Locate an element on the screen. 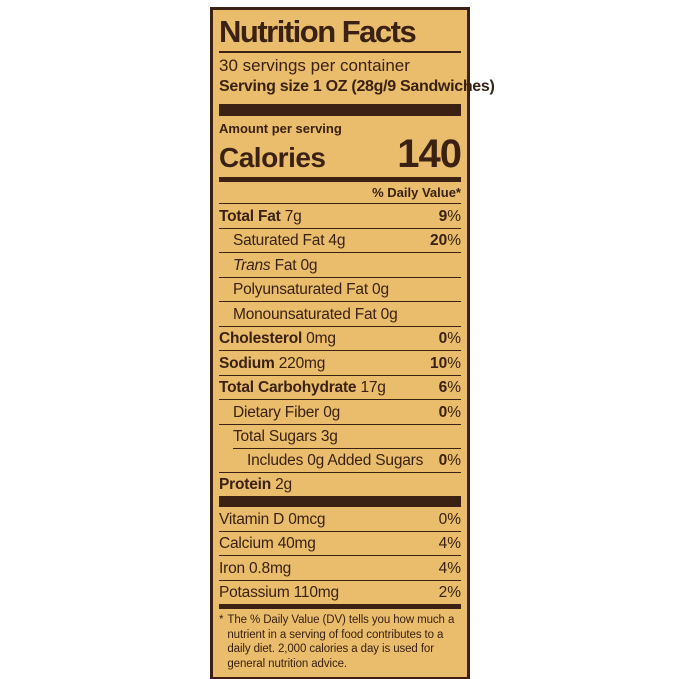 The width and height of the screenshot is (679, 679). nutrient-name: Includes 0g Added Sugars is located at coordinates (335, 460).